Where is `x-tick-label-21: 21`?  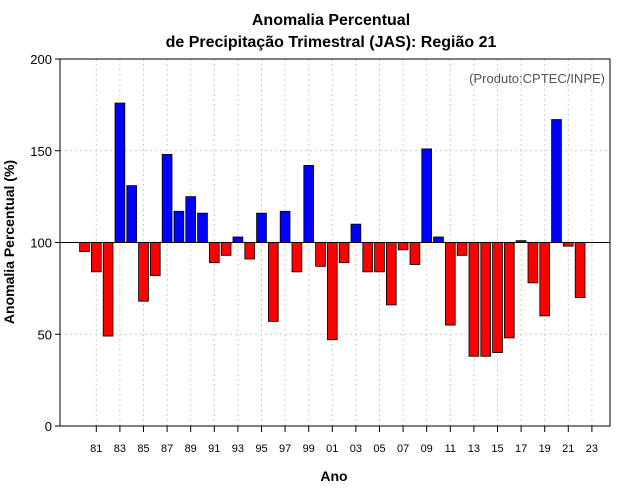
x-tick-label-21: 21 is located at coordinates (568, 449).